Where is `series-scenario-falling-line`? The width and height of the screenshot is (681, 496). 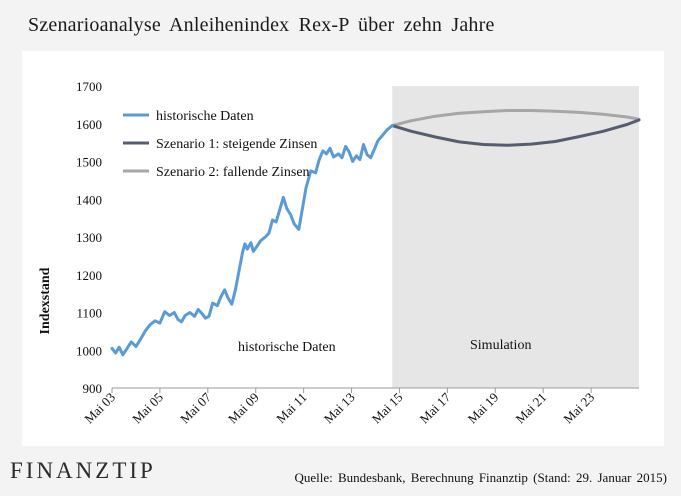
series-scenario-falling-line is located at coordinates (515, 118).